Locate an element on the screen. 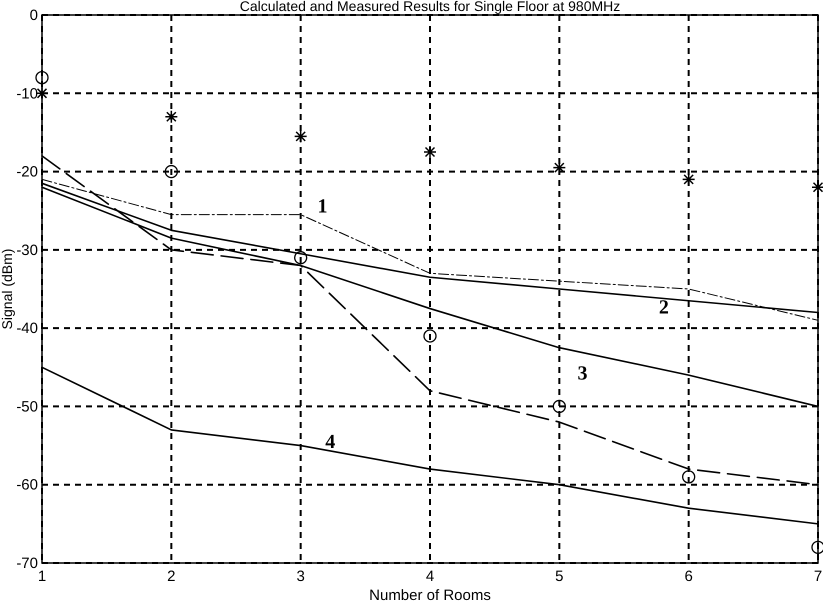 This screenshot has height=608, width=823. x-tick-label: 2 is located at coordinates (171, 576).